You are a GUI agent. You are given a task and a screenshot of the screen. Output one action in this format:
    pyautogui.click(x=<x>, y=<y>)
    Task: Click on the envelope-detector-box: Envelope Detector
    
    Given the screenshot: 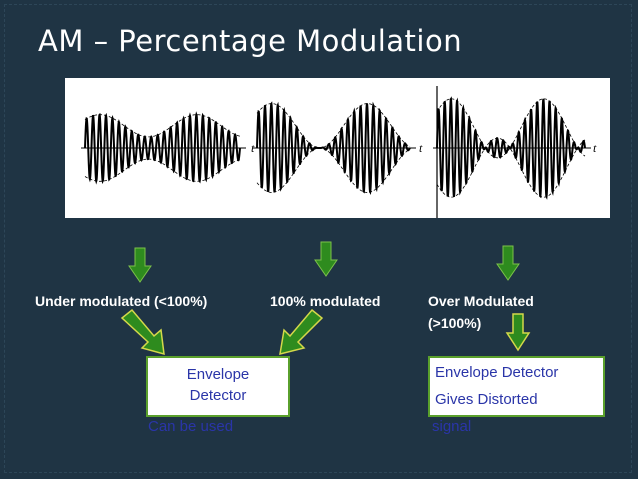 What is the action you would take?
    pyautogui.click(x=218, y=386)
    